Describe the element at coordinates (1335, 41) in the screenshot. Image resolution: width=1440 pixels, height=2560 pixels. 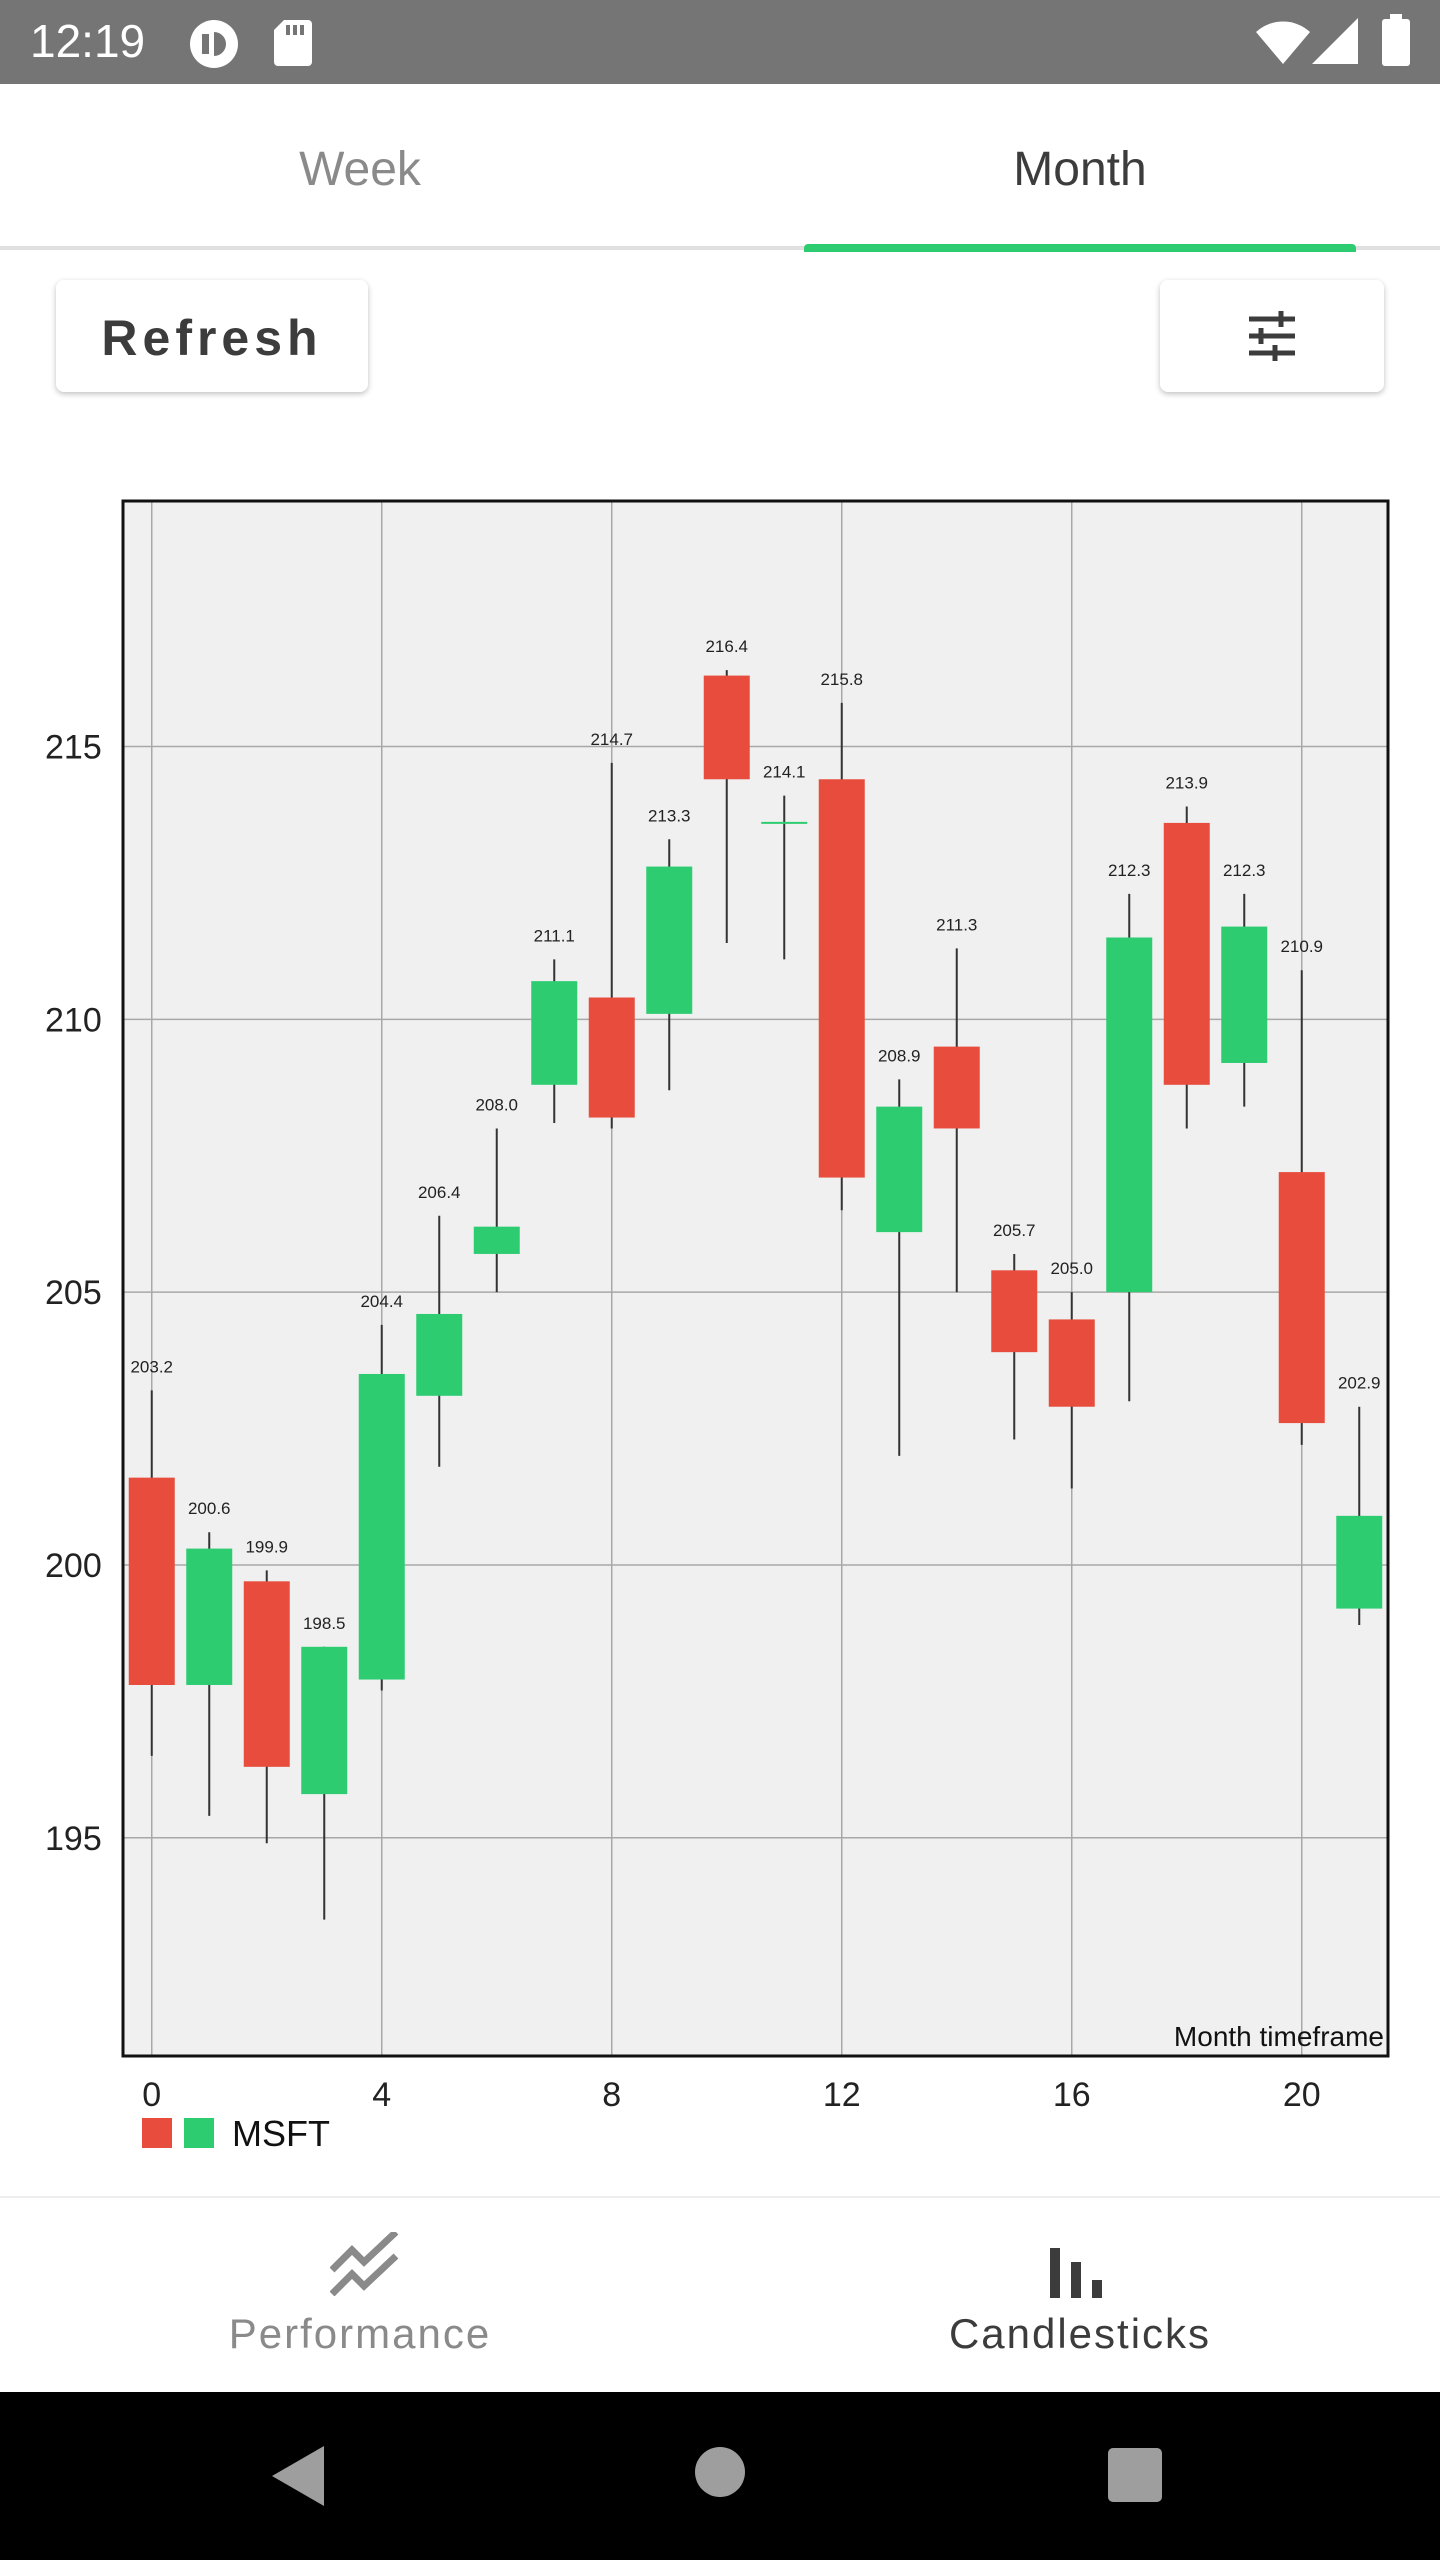
I see `signal-icon` at that location.